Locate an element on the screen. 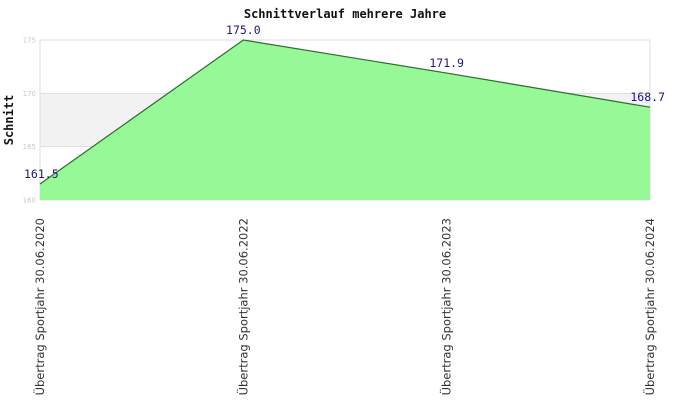  chart-title: Schnittverlauf mehrere Jahre is located at coordinates (345, 14).